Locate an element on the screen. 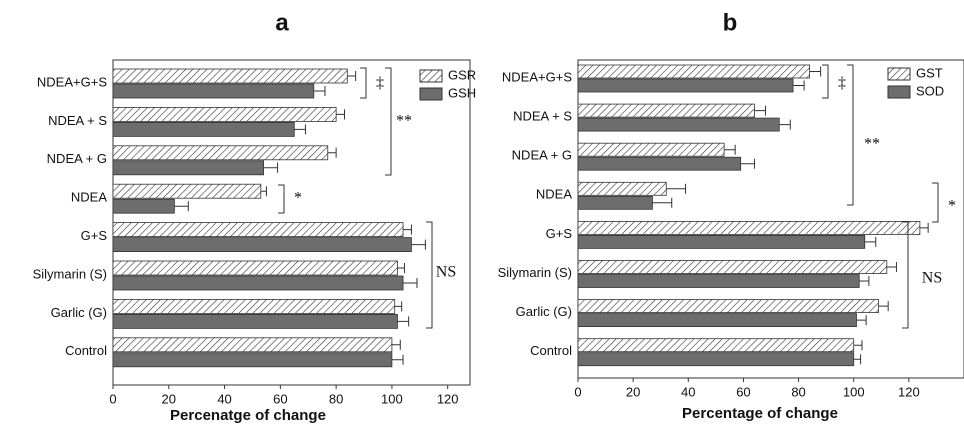 This screenshot has height=427, width=964. x-tick-label: 0 is located at coordinates (112, 398).